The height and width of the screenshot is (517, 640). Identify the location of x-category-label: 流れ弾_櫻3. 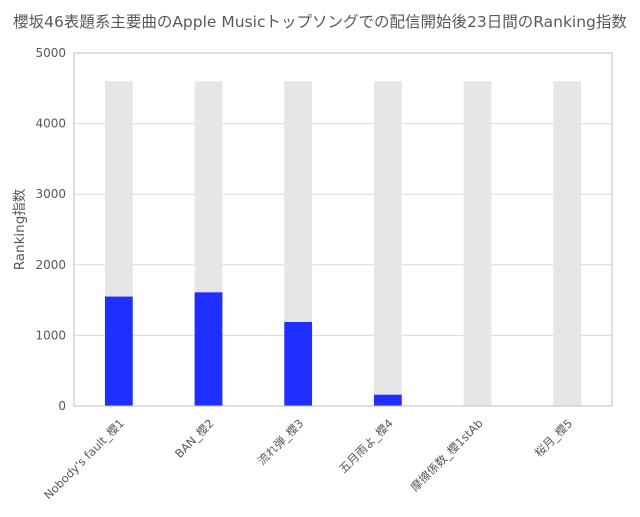
(281, 442).